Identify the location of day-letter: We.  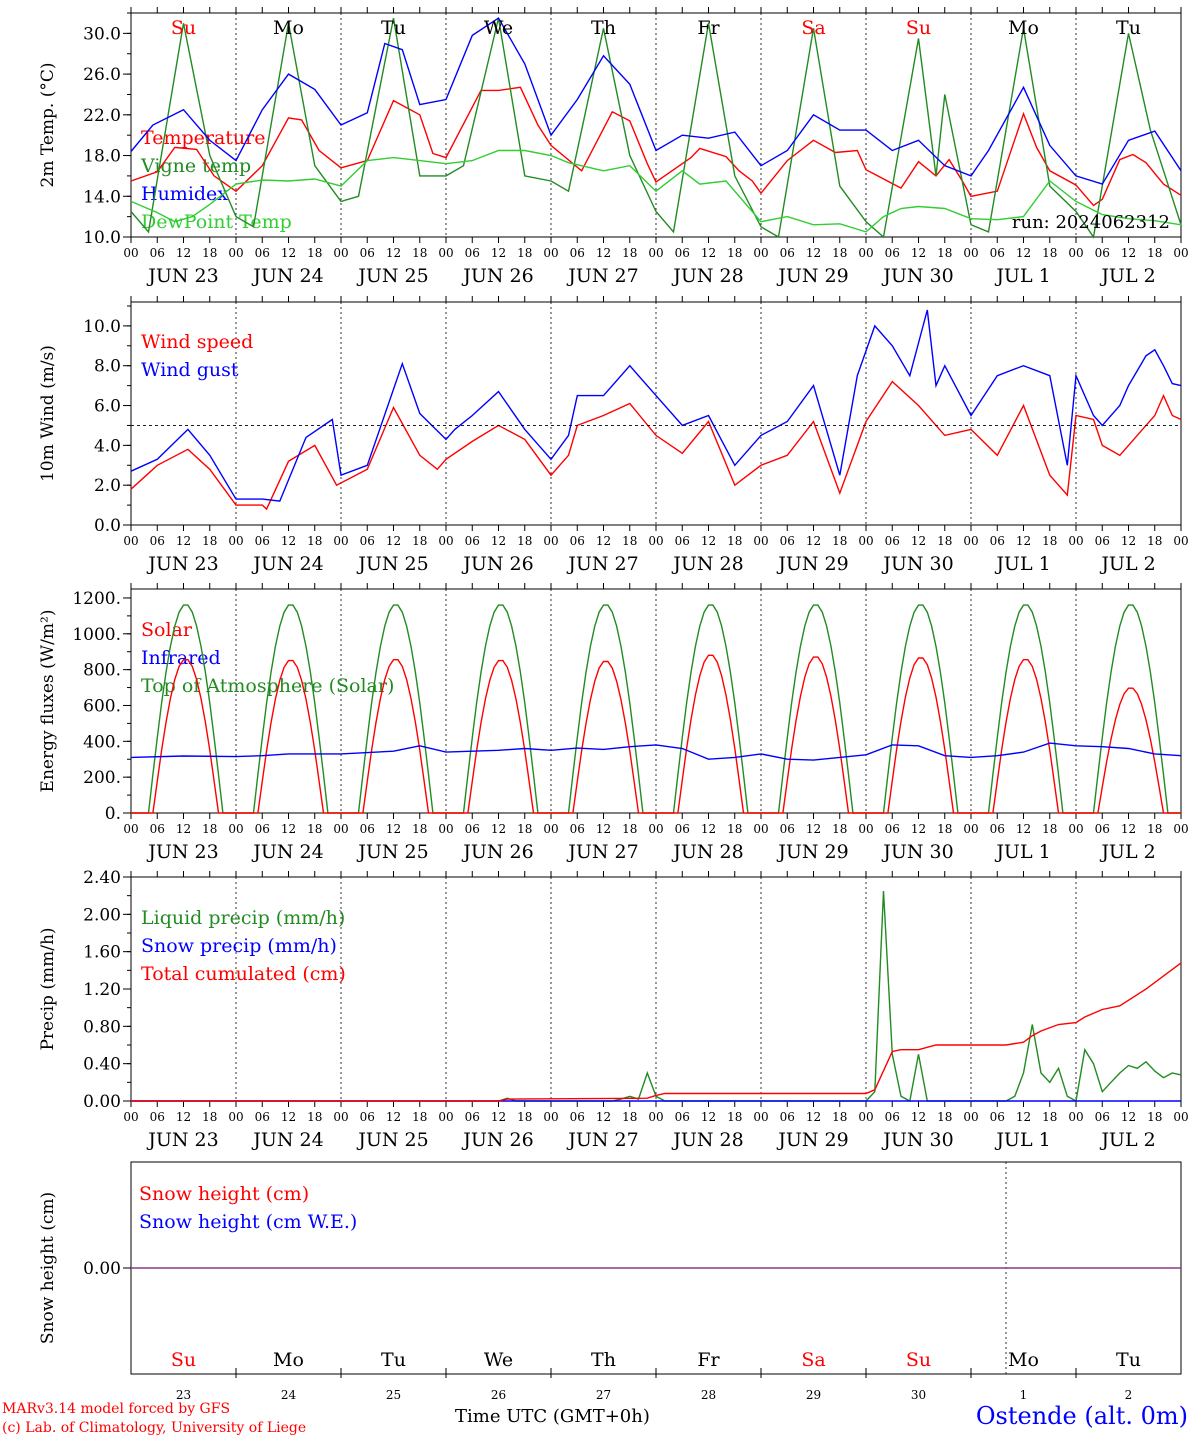
(498, 28).